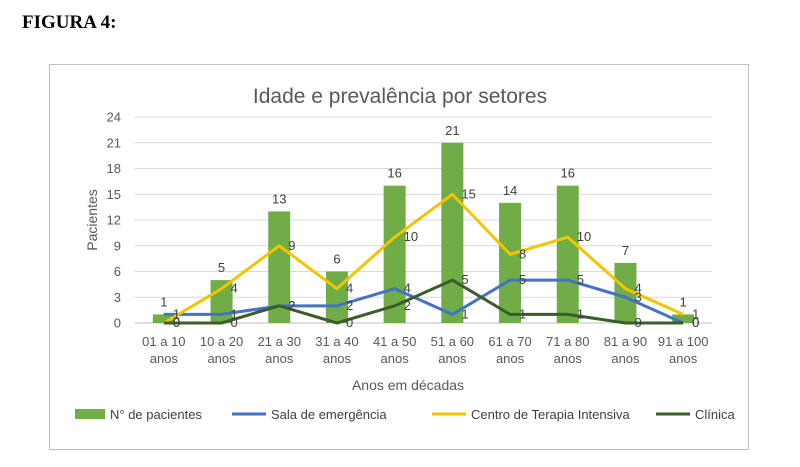  What do you see at coordinates (279, 198) in the screenshot?
I see `bar-data-label: 13` at bounding box center [279, 198].